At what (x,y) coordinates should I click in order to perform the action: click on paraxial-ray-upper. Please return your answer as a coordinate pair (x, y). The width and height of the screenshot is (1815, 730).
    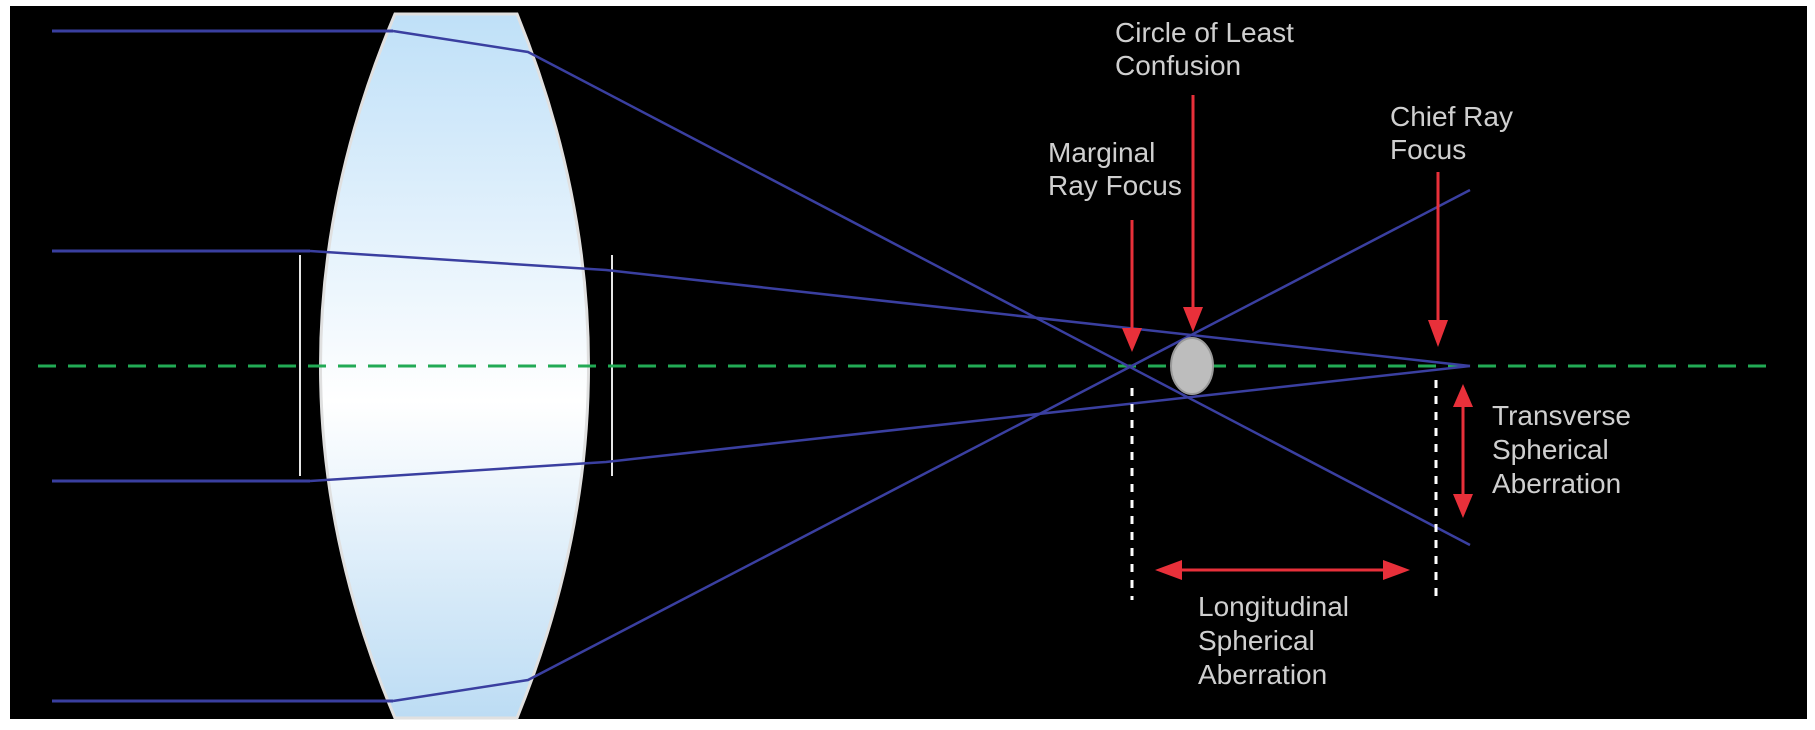
    Looking at the image, I should click on (890, 308).